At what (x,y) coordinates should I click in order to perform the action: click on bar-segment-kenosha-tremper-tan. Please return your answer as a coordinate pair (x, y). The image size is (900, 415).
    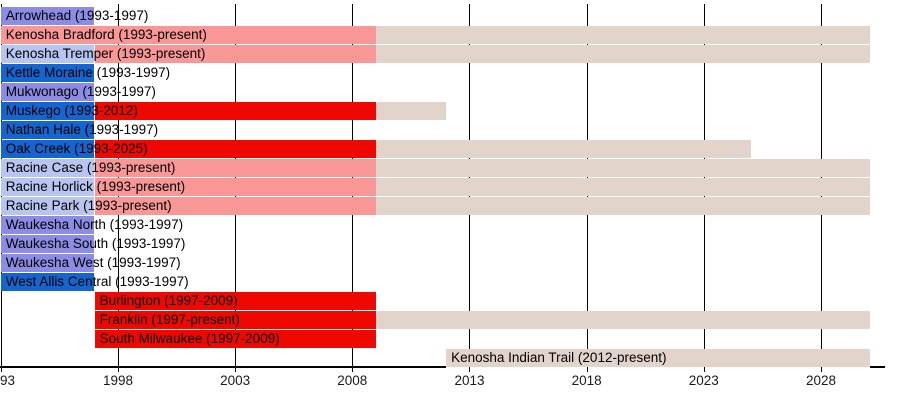
    Looking at the image, I should click on (623, 54).